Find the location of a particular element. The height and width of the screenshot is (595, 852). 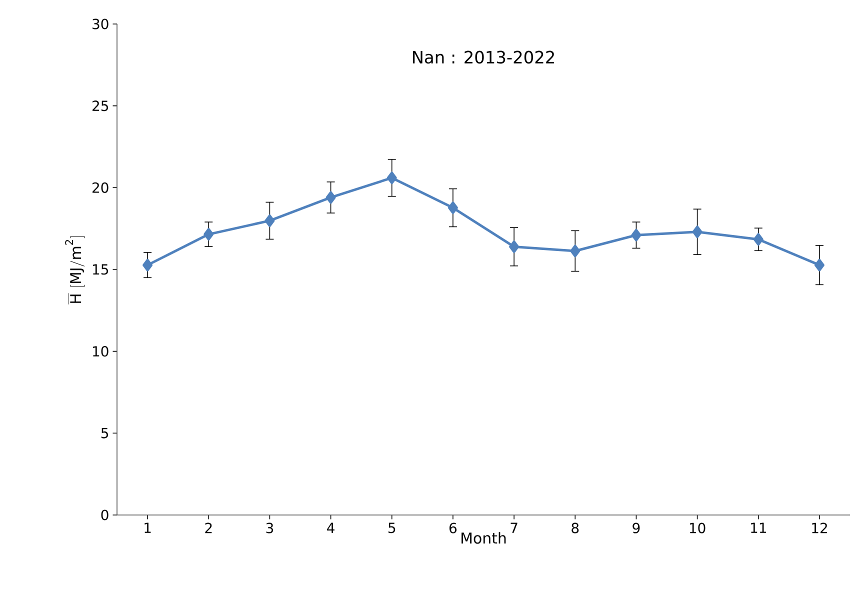

y-tick-label: 30 is located at coordinates (100, 24).